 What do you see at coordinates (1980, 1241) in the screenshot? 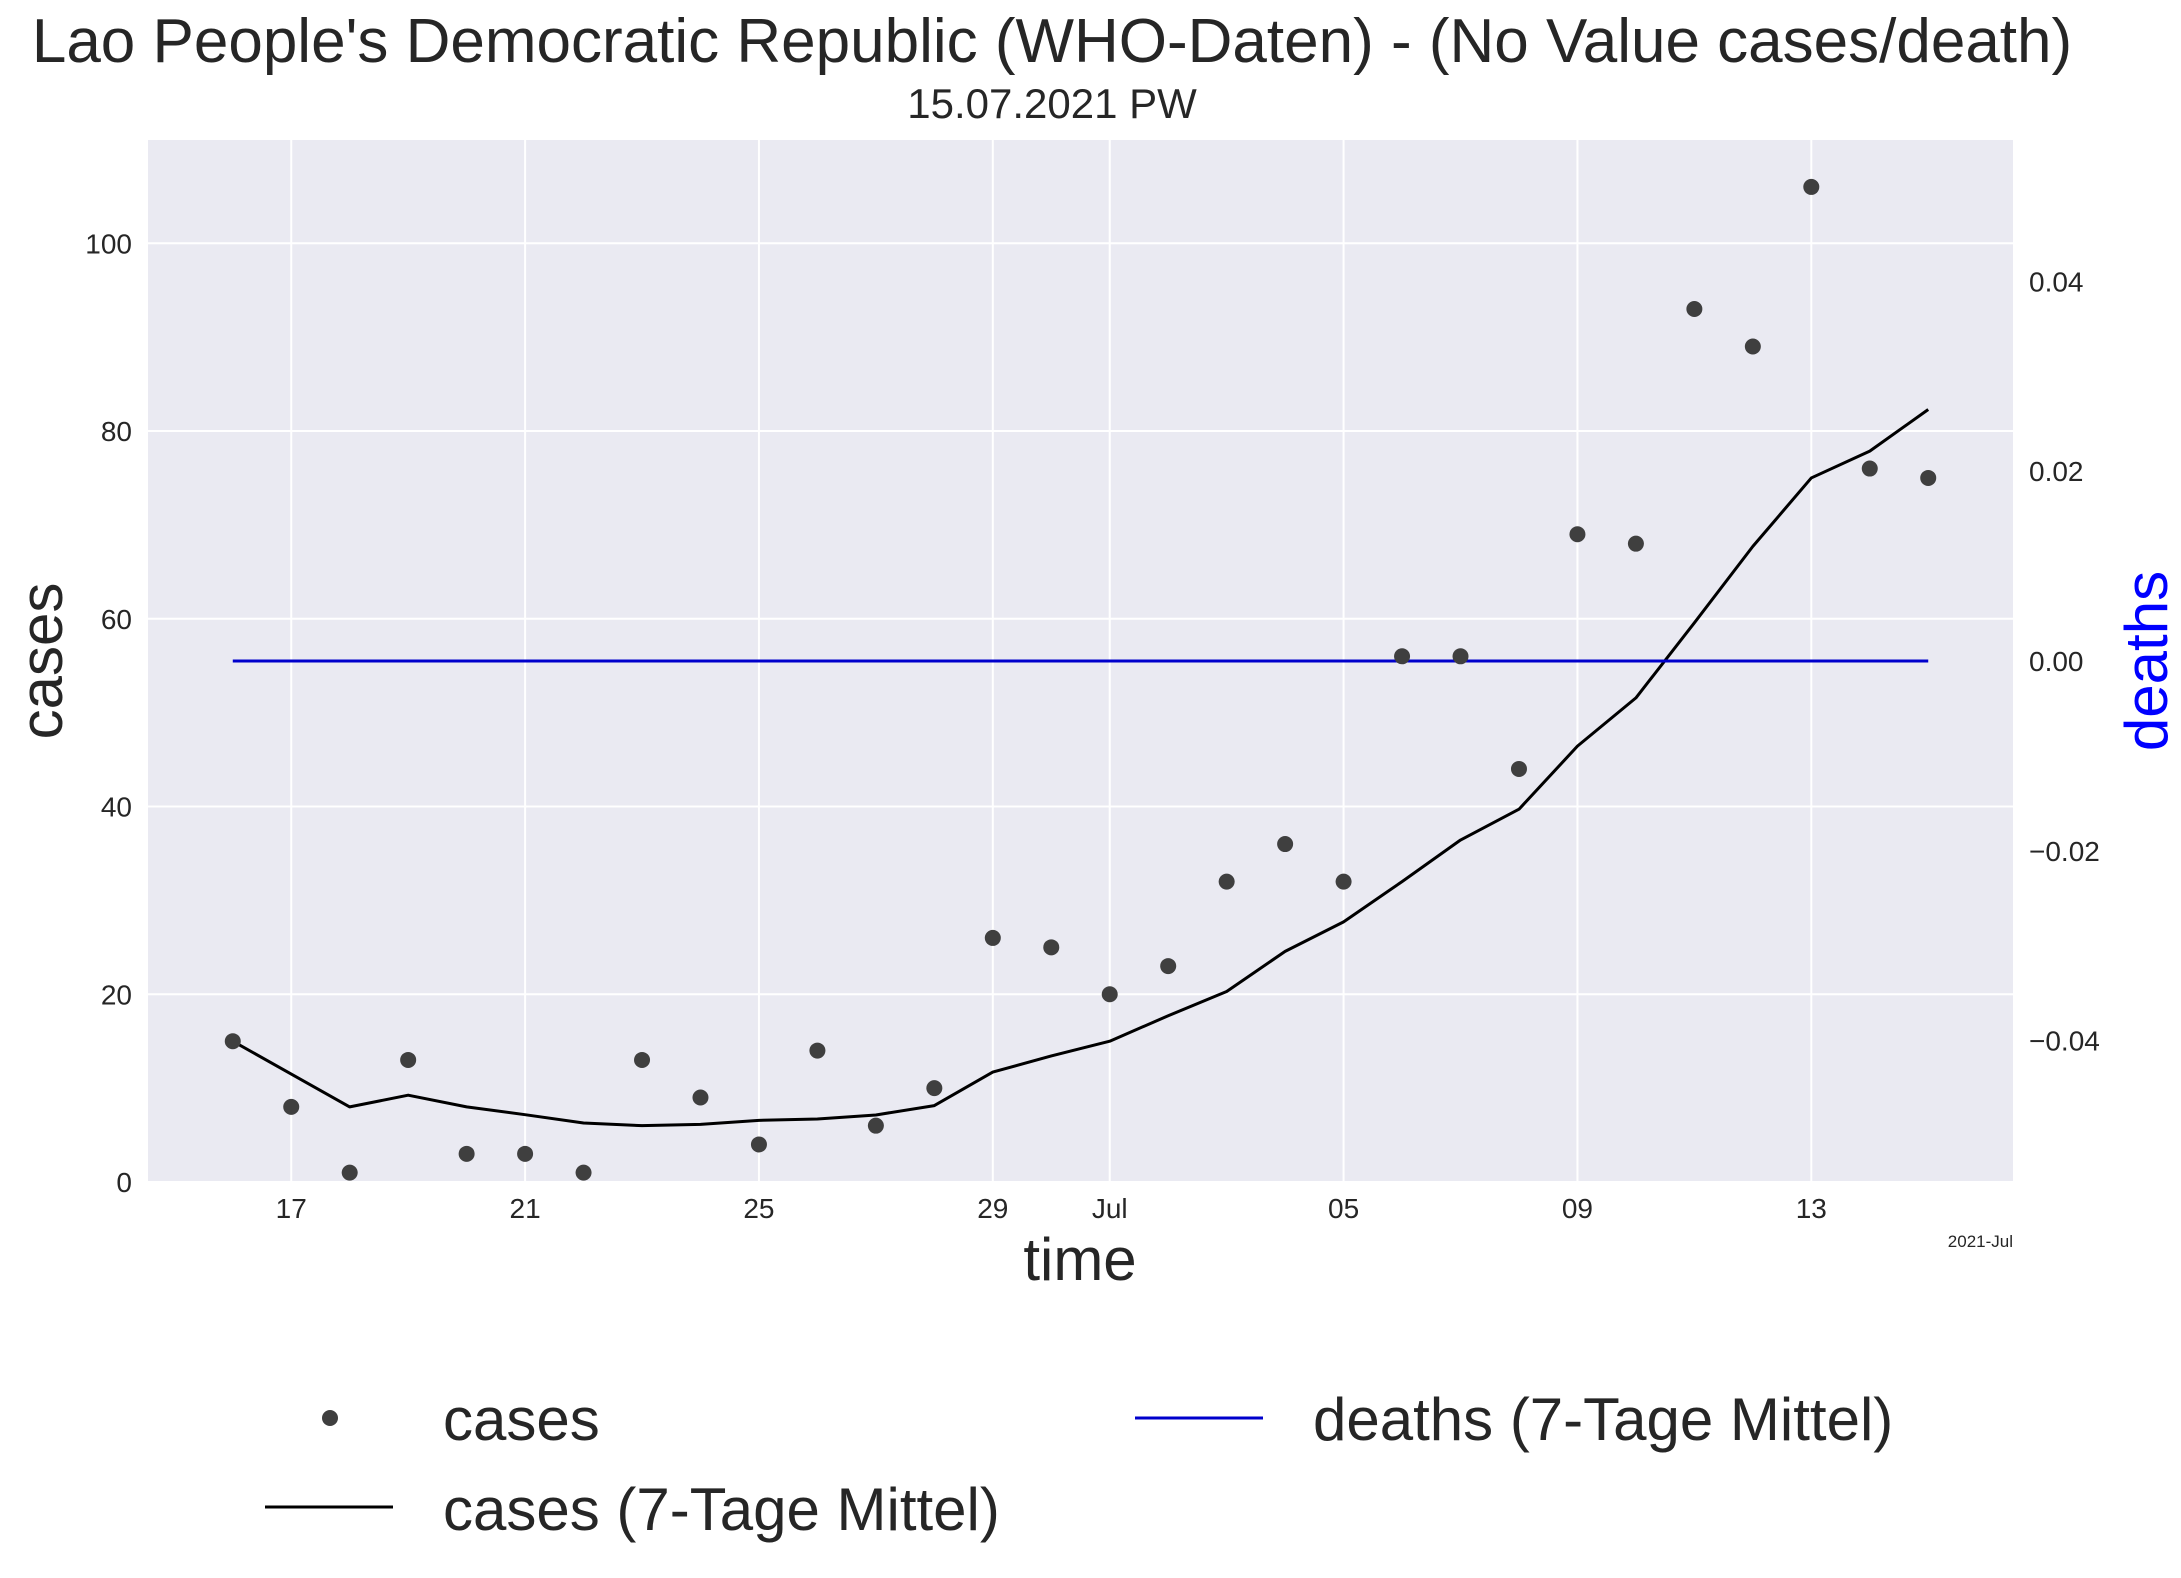
I see `x-offset-label: 2021-Jul` at bounding box center [1980, 1241].